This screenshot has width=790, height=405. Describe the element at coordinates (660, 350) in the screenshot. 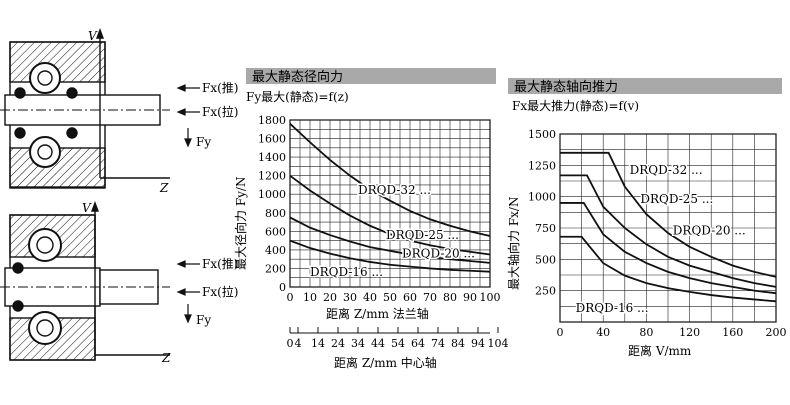

I see `chart2-xlabel: 距离 V/mm` at that location.